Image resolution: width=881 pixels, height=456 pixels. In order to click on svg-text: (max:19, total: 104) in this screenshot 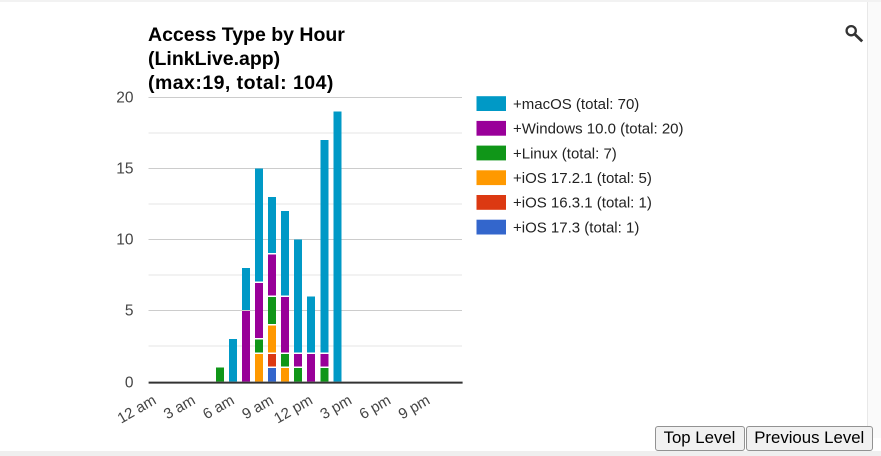, I will do `click(241, 83)`.